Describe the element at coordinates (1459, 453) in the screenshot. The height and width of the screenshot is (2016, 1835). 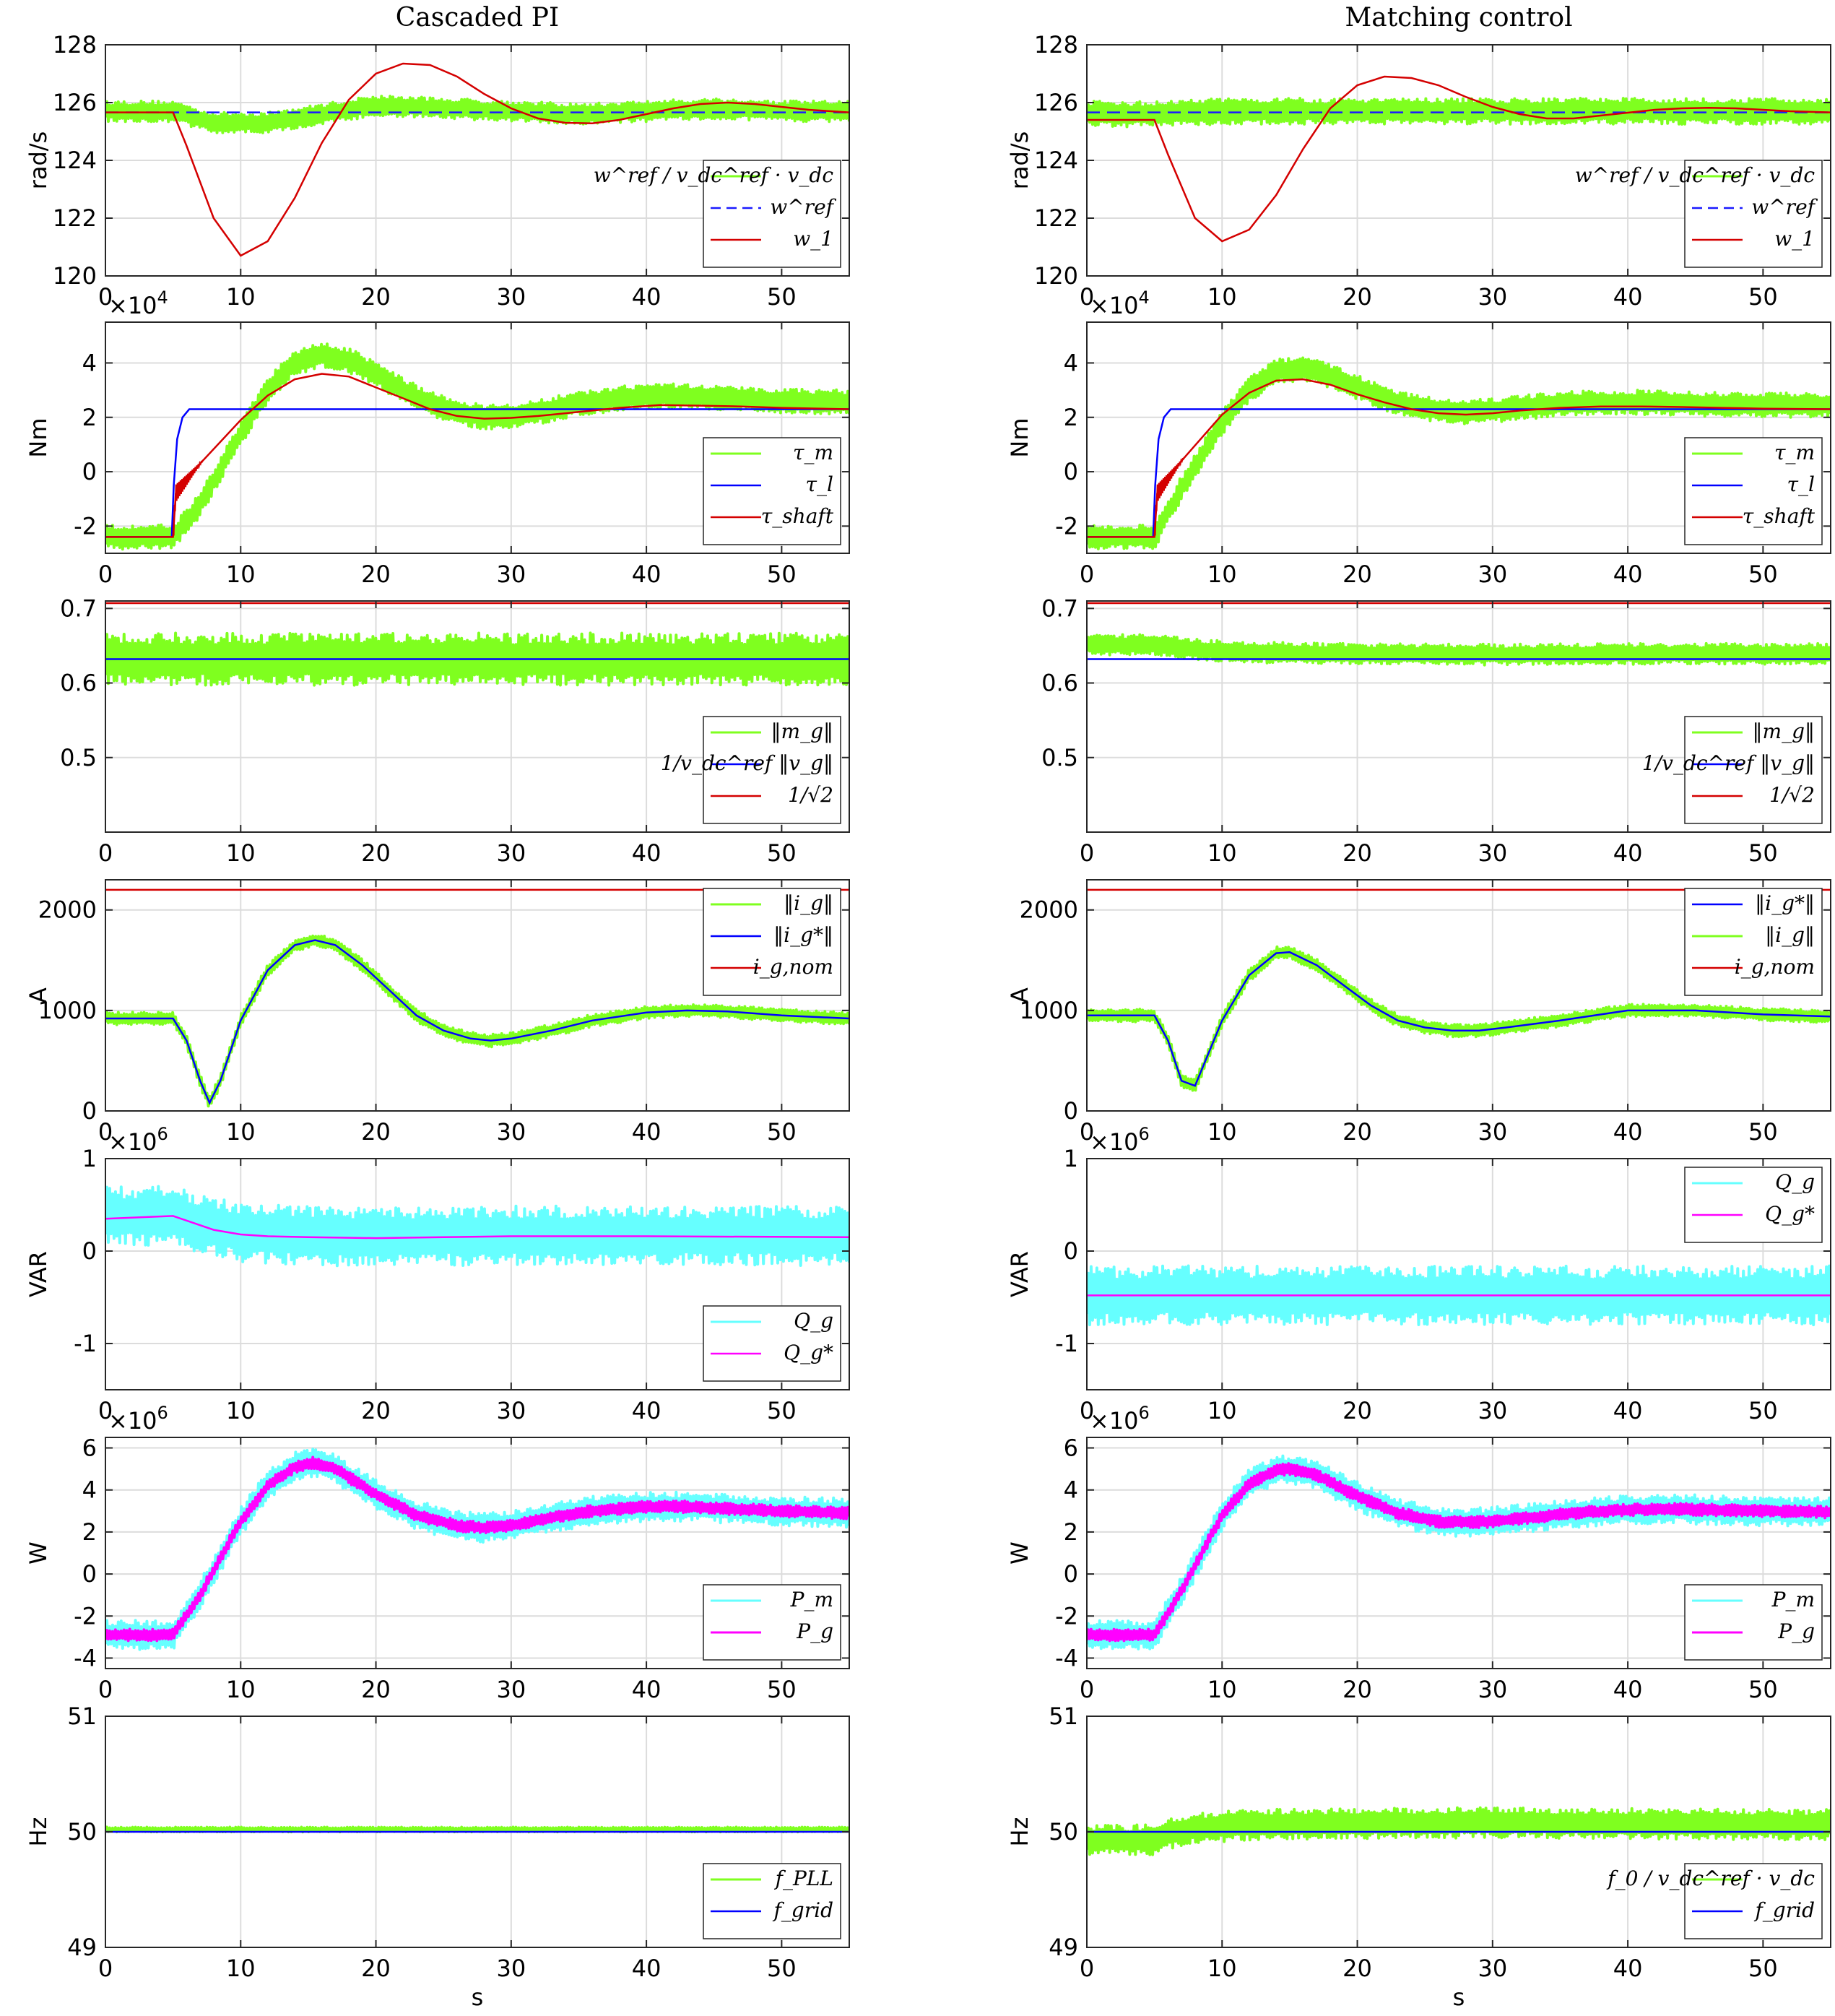
I see `series-m-line` at that location.